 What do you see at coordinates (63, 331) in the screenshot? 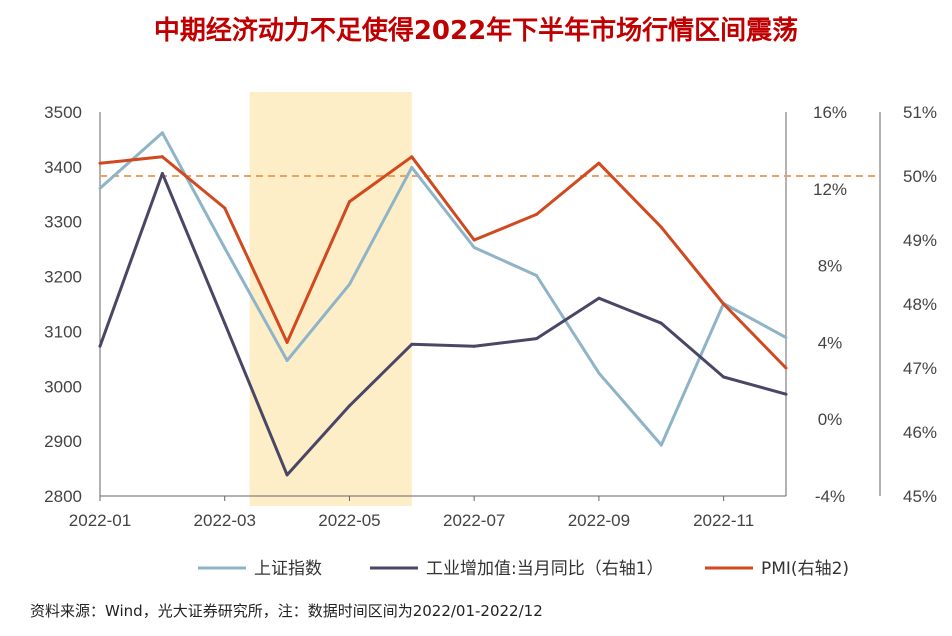
I see `y-left-tick-label: 3100` at bounding box center [63, 331].